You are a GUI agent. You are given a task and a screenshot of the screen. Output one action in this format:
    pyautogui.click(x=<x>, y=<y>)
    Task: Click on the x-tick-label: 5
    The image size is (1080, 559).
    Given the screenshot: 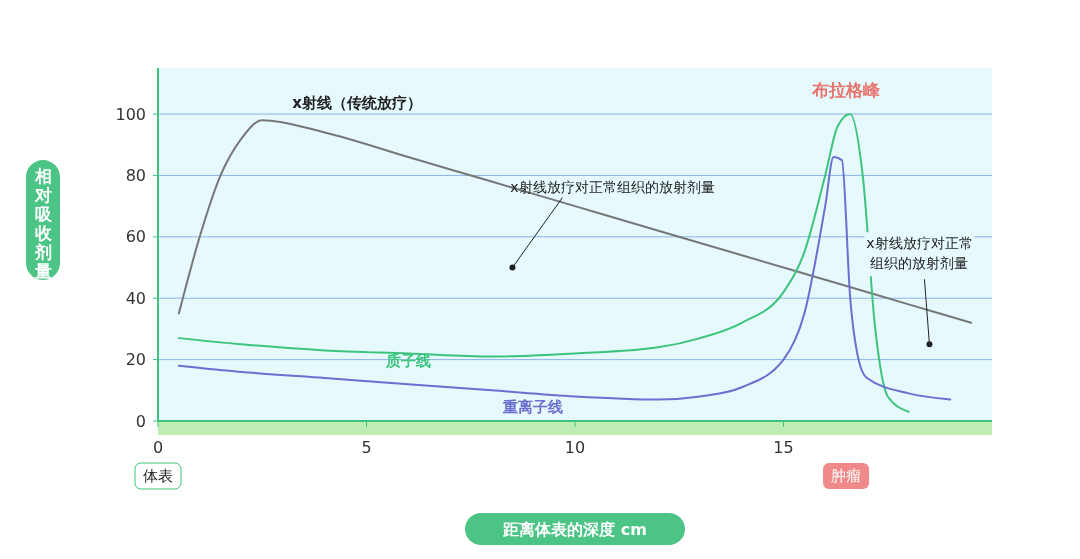 What is the action you would take?
    pyautogui.click(x=366, y=447)
    